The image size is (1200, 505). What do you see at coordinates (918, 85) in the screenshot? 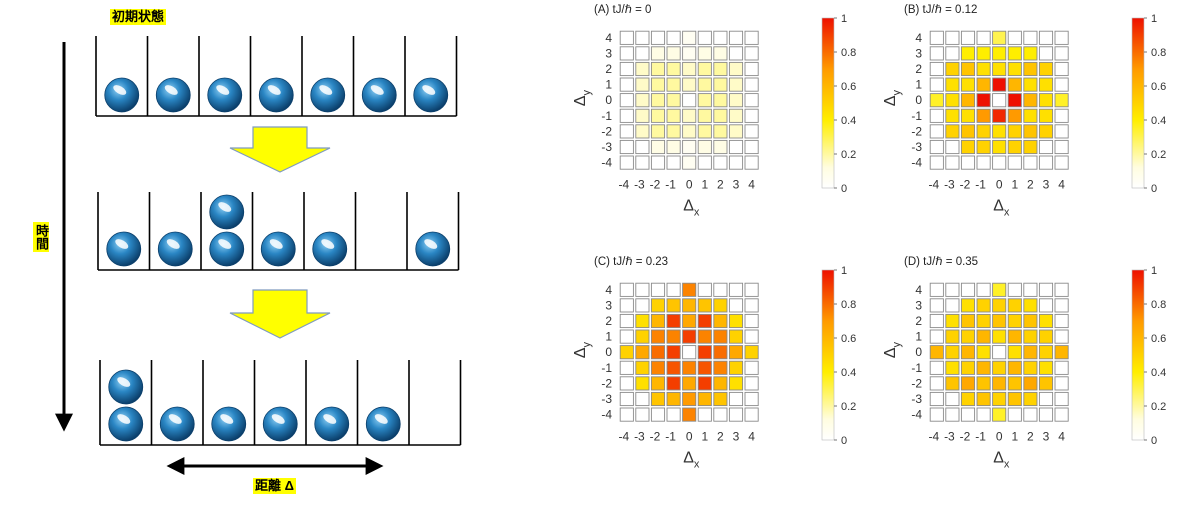
I see `y-tick-label: 1` at bounding box center [918, 85].